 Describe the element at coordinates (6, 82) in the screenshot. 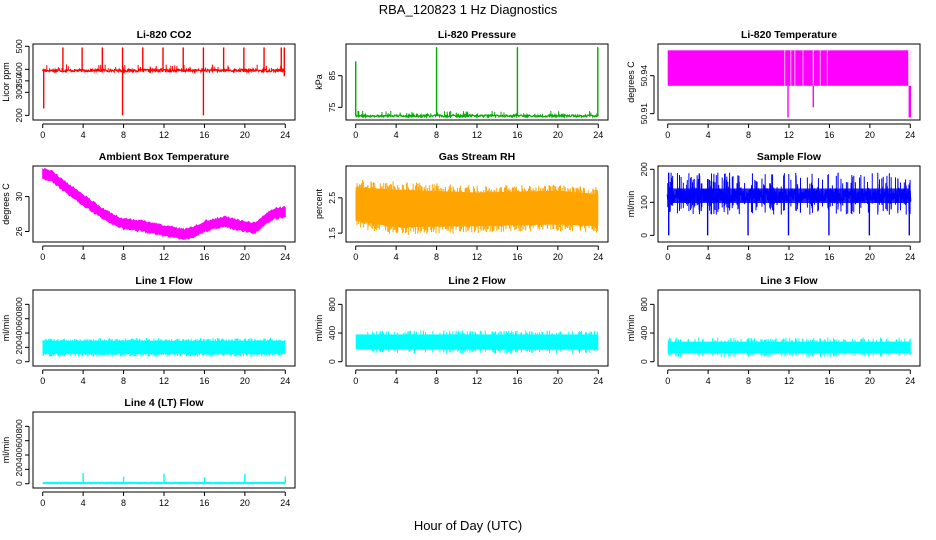

I see `y-axis-label: Licor ppm` at that location.